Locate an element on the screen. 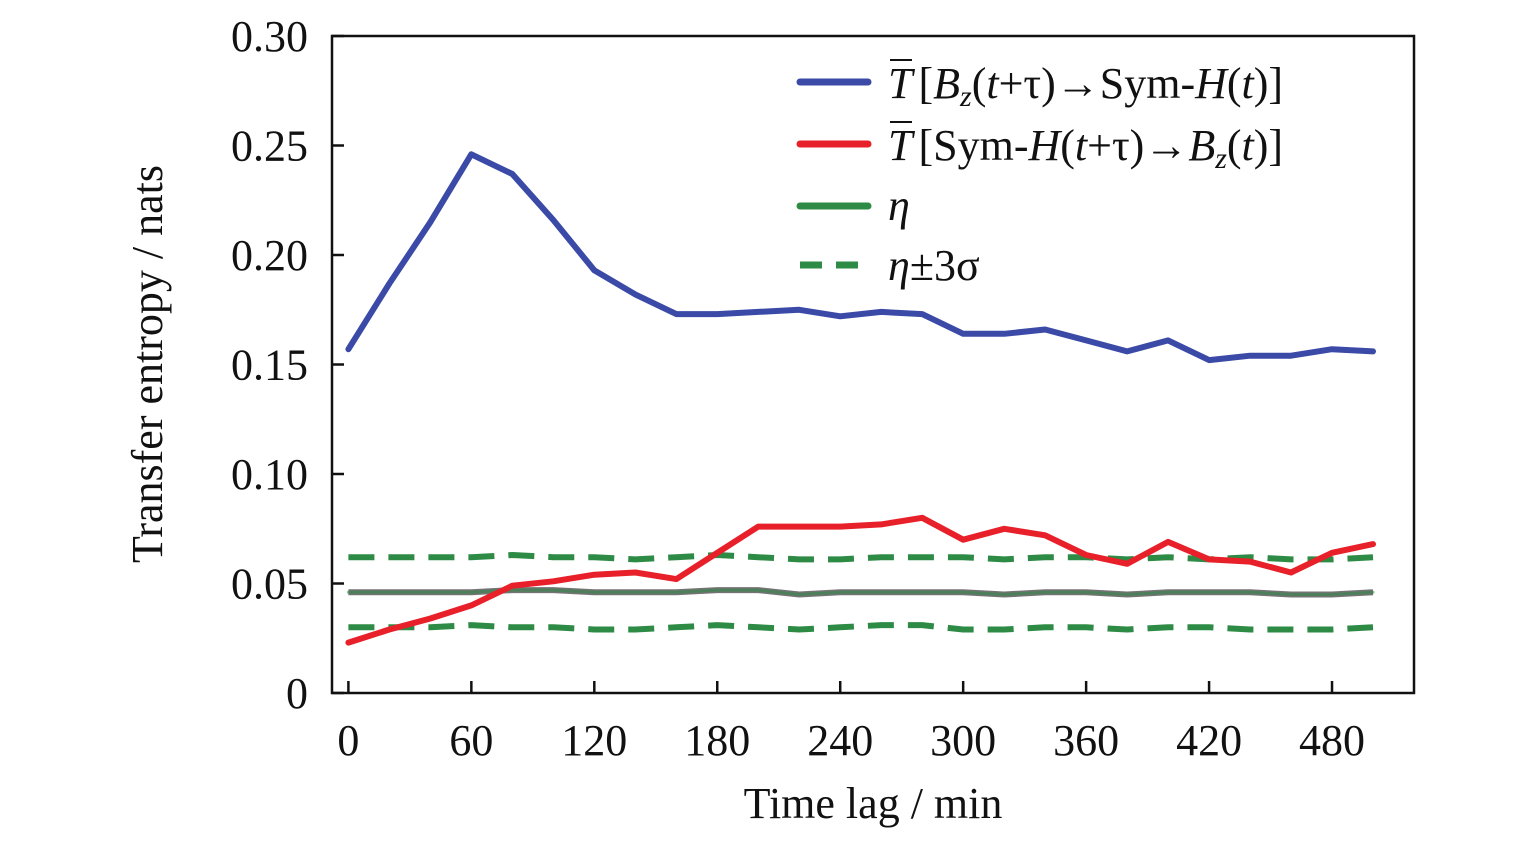 Image resolution: width=1535 pixels, height=841 pixels. x-tick-label: 120 is located at coordinates (594, 740).